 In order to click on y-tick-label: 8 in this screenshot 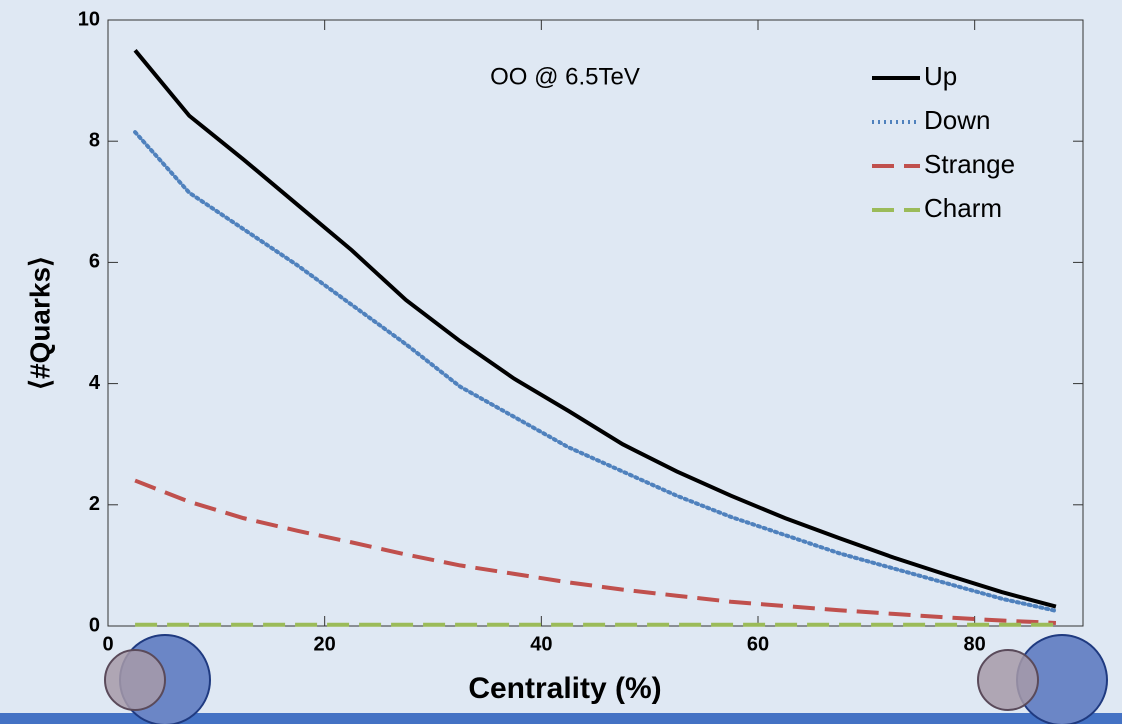, I will do `click(94, 140)`.